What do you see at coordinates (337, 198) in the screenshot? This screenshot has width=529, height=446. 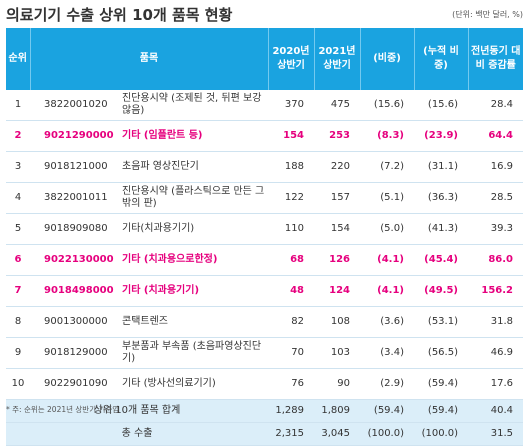 I see `value-2021-cell: 157` at bounding box center [337, 198].